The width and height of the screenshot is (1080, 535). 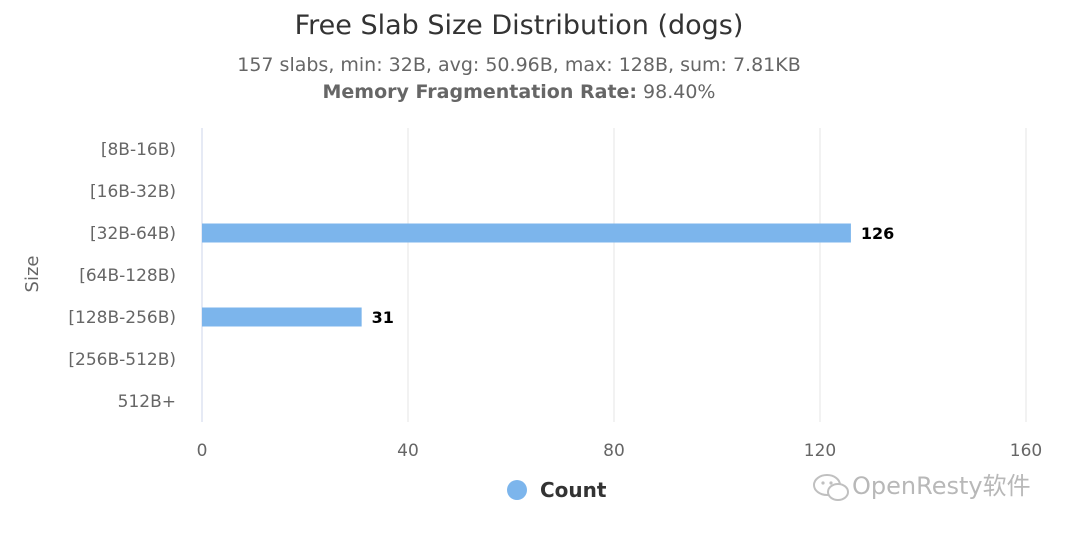 I want to click on x-tick-labels: 0 40 80 120 160, so click(x=620, y=451).